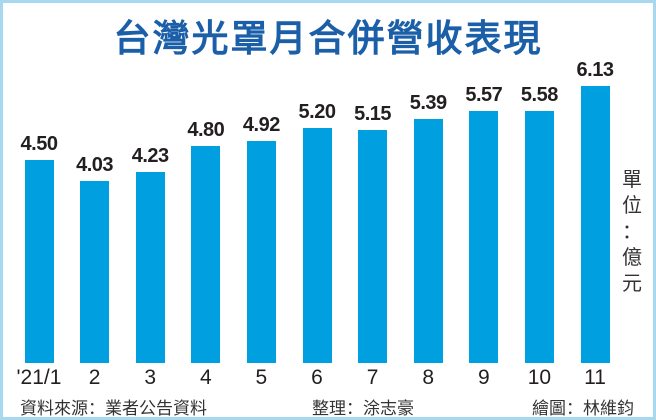 The height and width of the screenshot is (420, 656). What do you see at coordinates (632, 257) in the screenshot?
I see `unit-char: 億` at bounding box center [632, 257].